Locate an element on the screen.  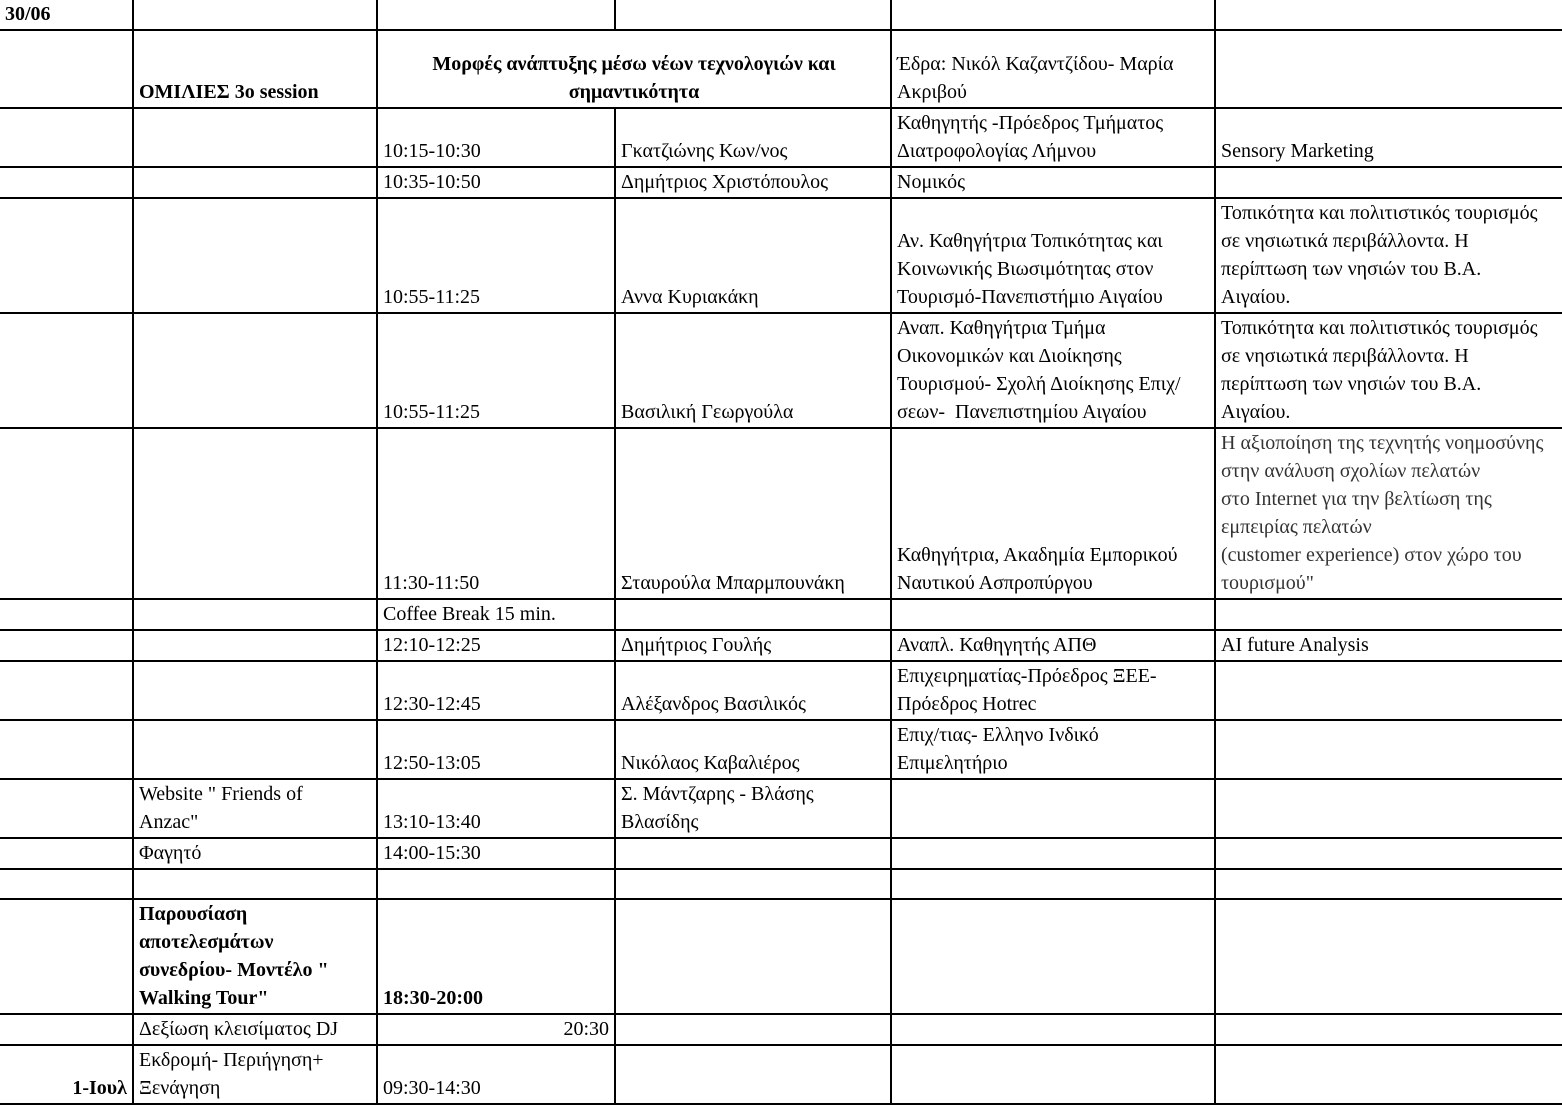
time-cell: 20:30 is located at coordinates (496, 1029).